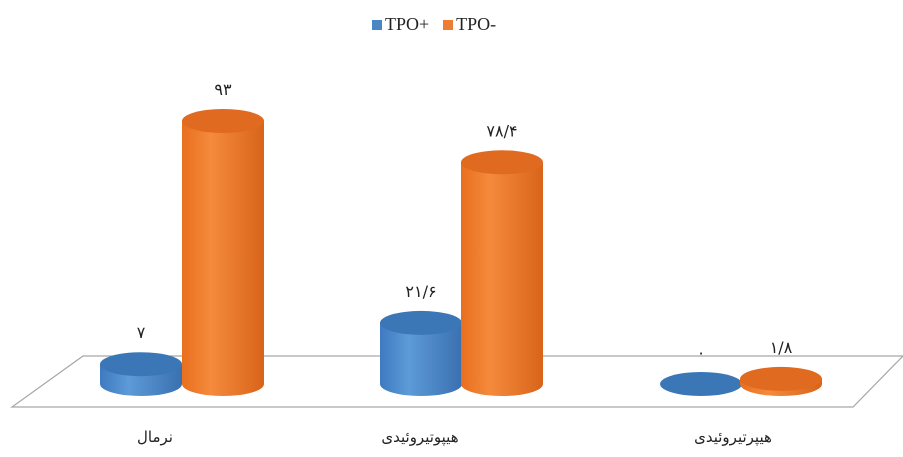 The width and height of the screenshot is (903, 457). I want to click on data-label-hyperthyroid-tpo-plus: ۰, so click(701, 352).